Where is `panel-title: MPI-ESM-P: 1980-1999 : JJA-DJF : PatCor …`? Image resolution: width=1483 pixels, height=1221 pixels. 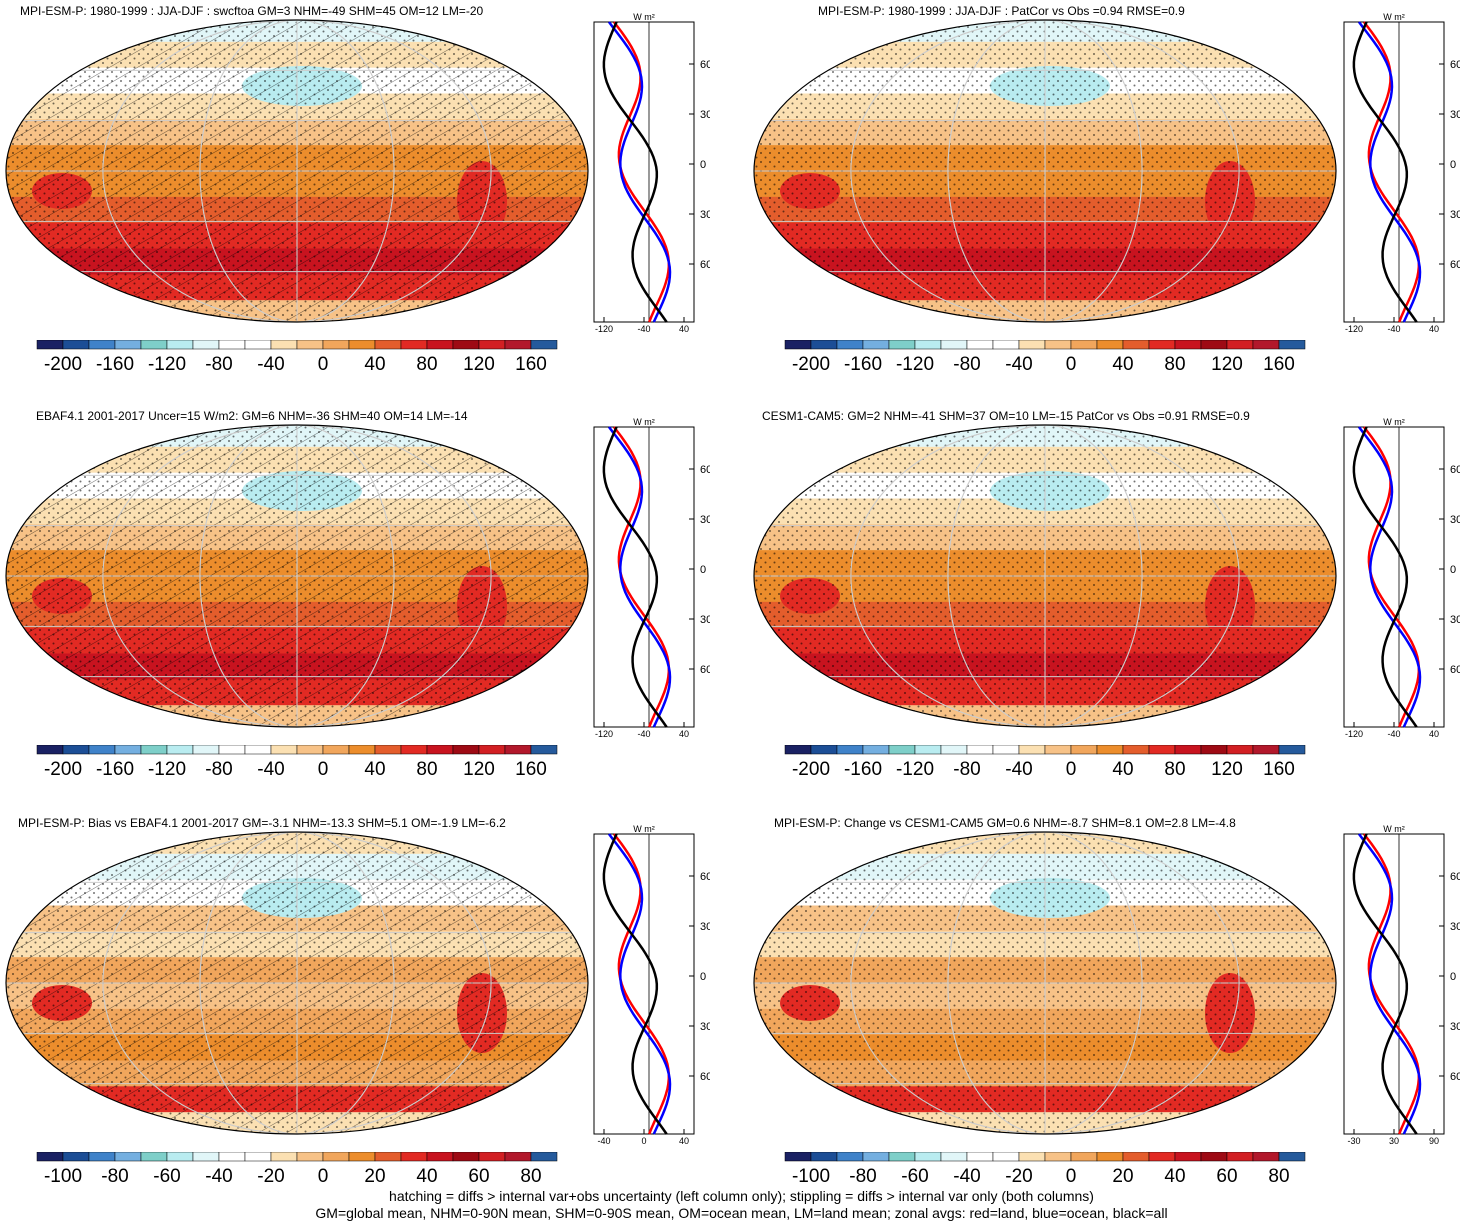 panel-title: MPI-ESM-P: 1980-1999 : JJA-DJF : PatCor … is located at coordinates (1001, 11).